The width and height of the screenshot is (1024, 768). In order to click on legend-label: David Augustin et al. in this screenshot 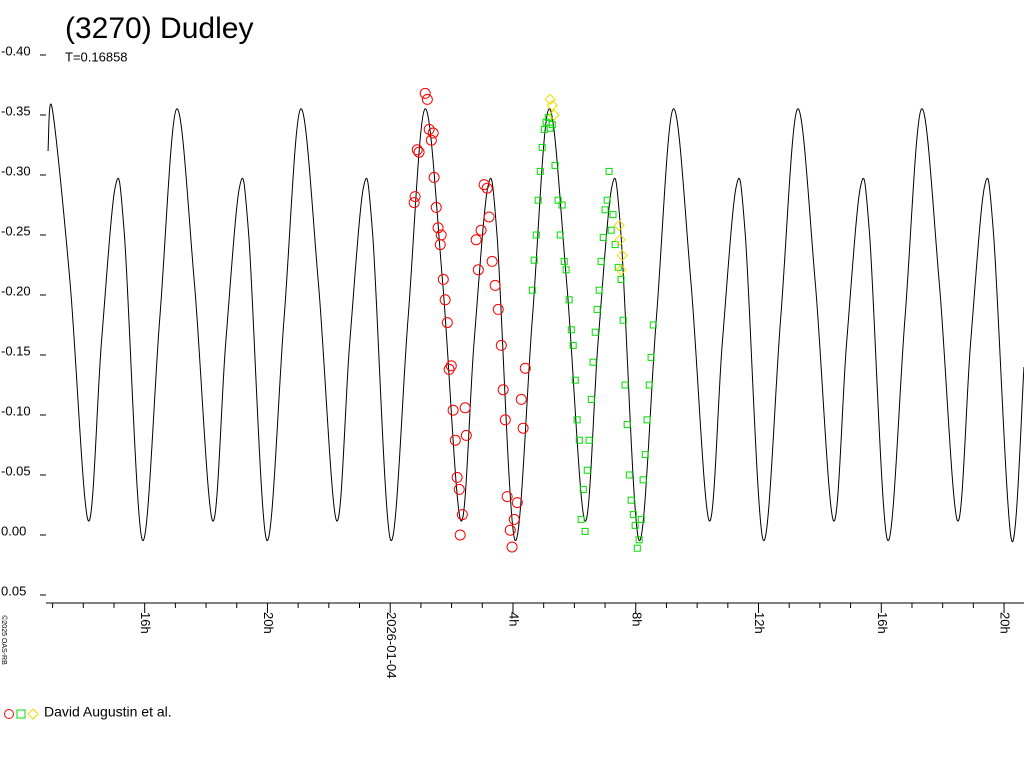, I will do `click(108, 712)`.